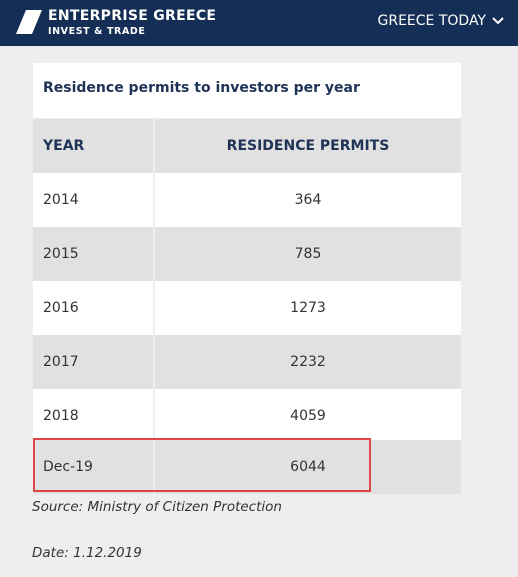 The width and height of the screenshot is (518, 577). I want to click on year-cell: 2017, so click(93, 362).